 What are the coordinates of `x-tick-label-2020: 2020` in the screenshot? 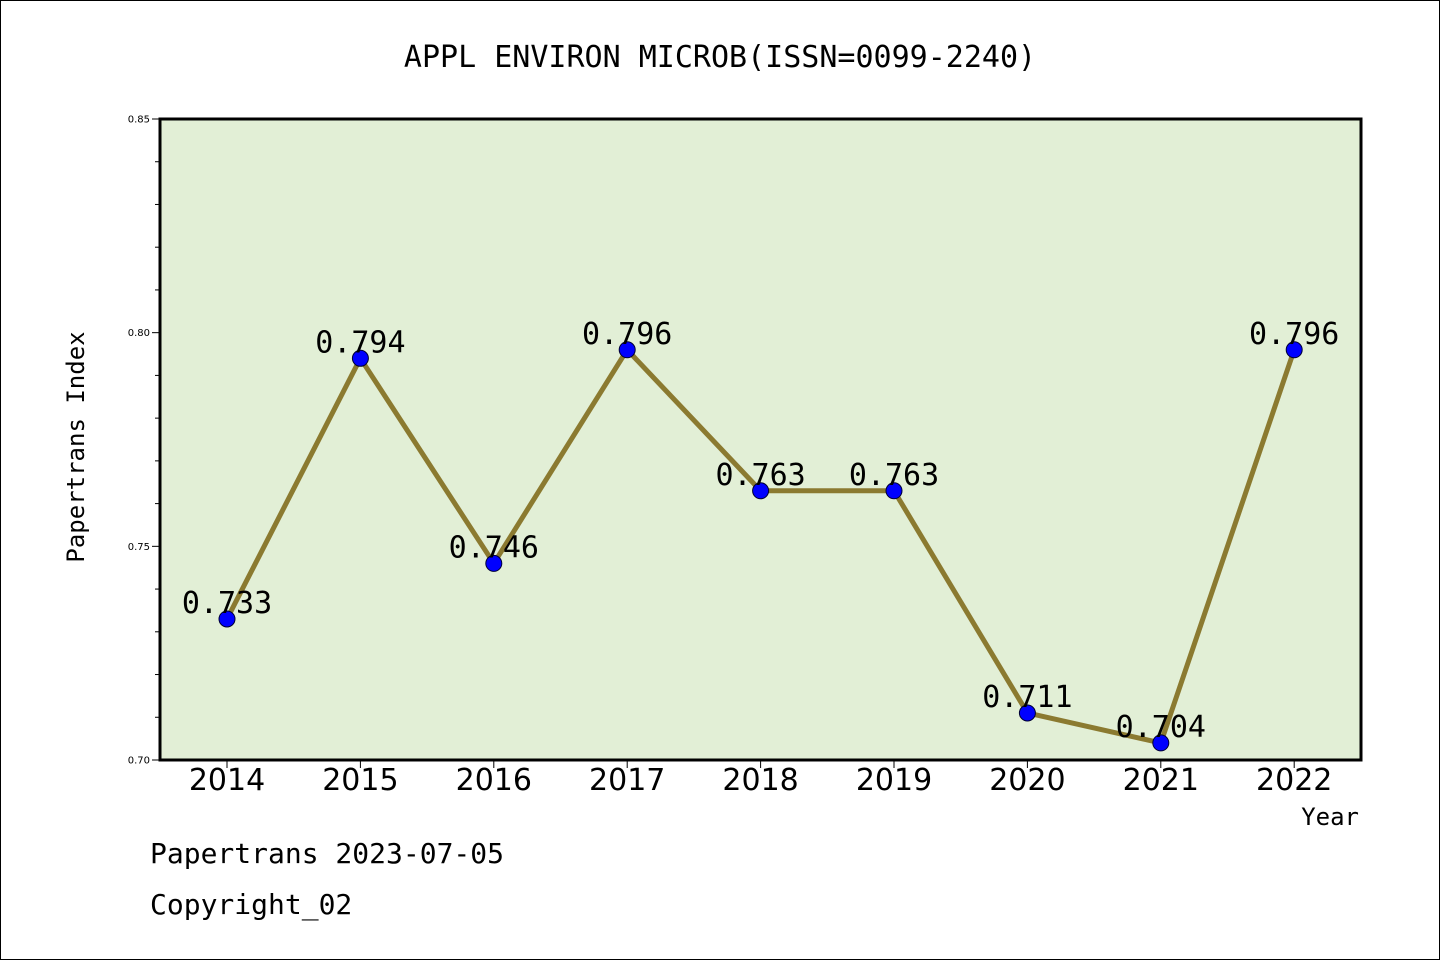 It's located at (1027, 780).